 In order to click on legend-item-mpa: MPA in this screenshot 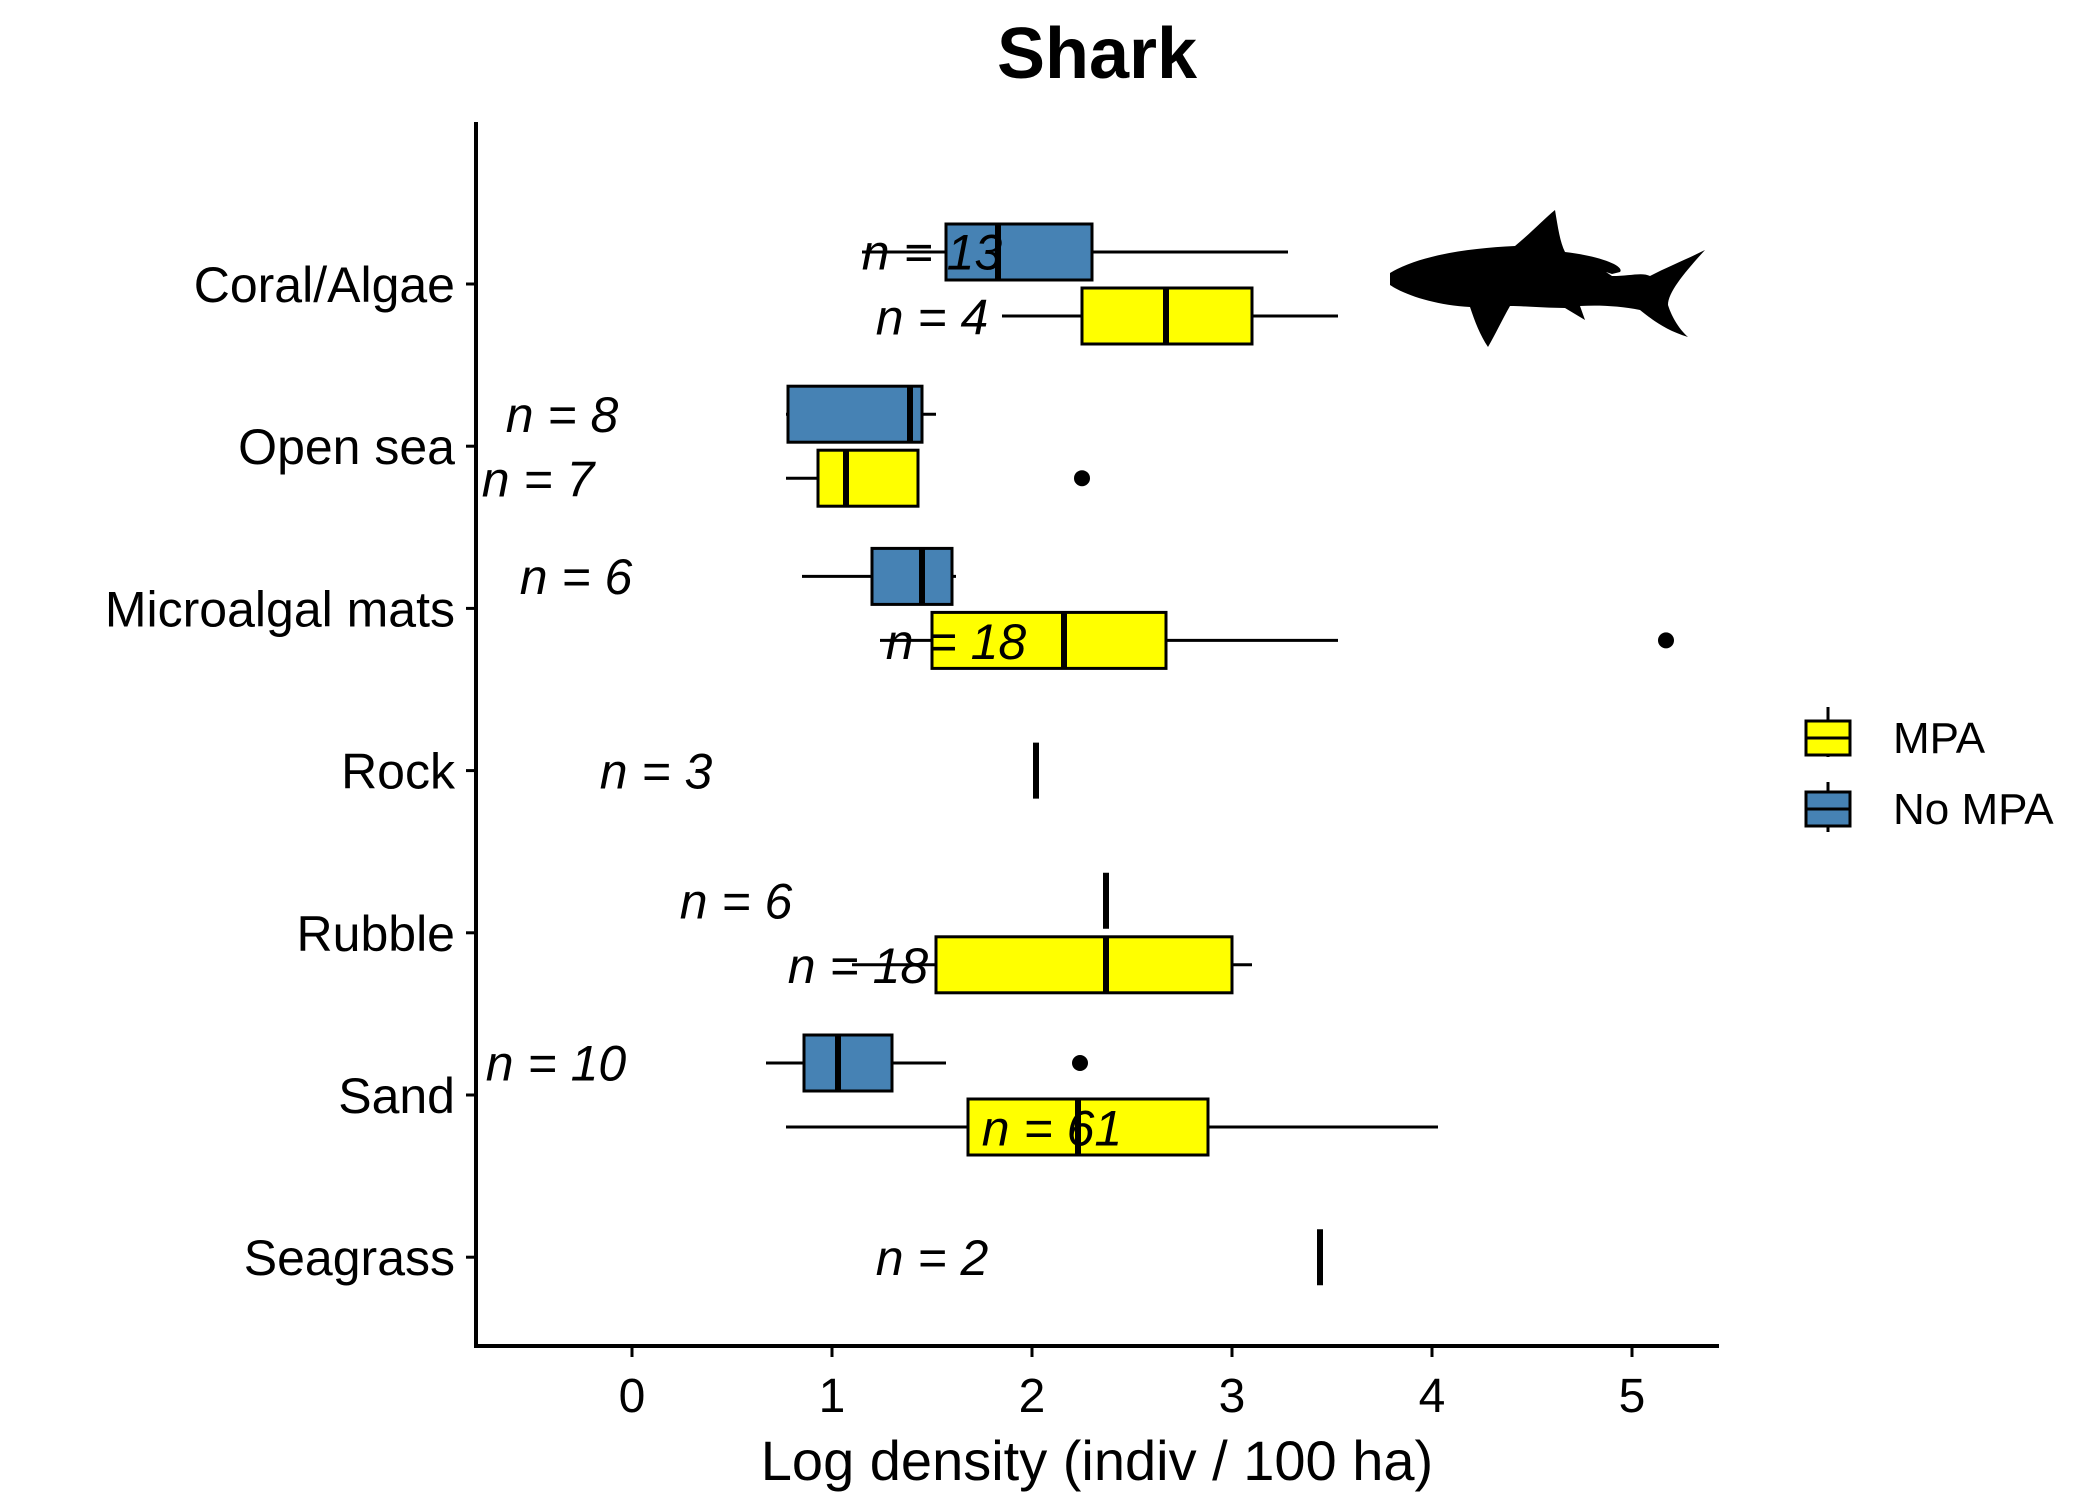, I will do `click(1895, 735)`.